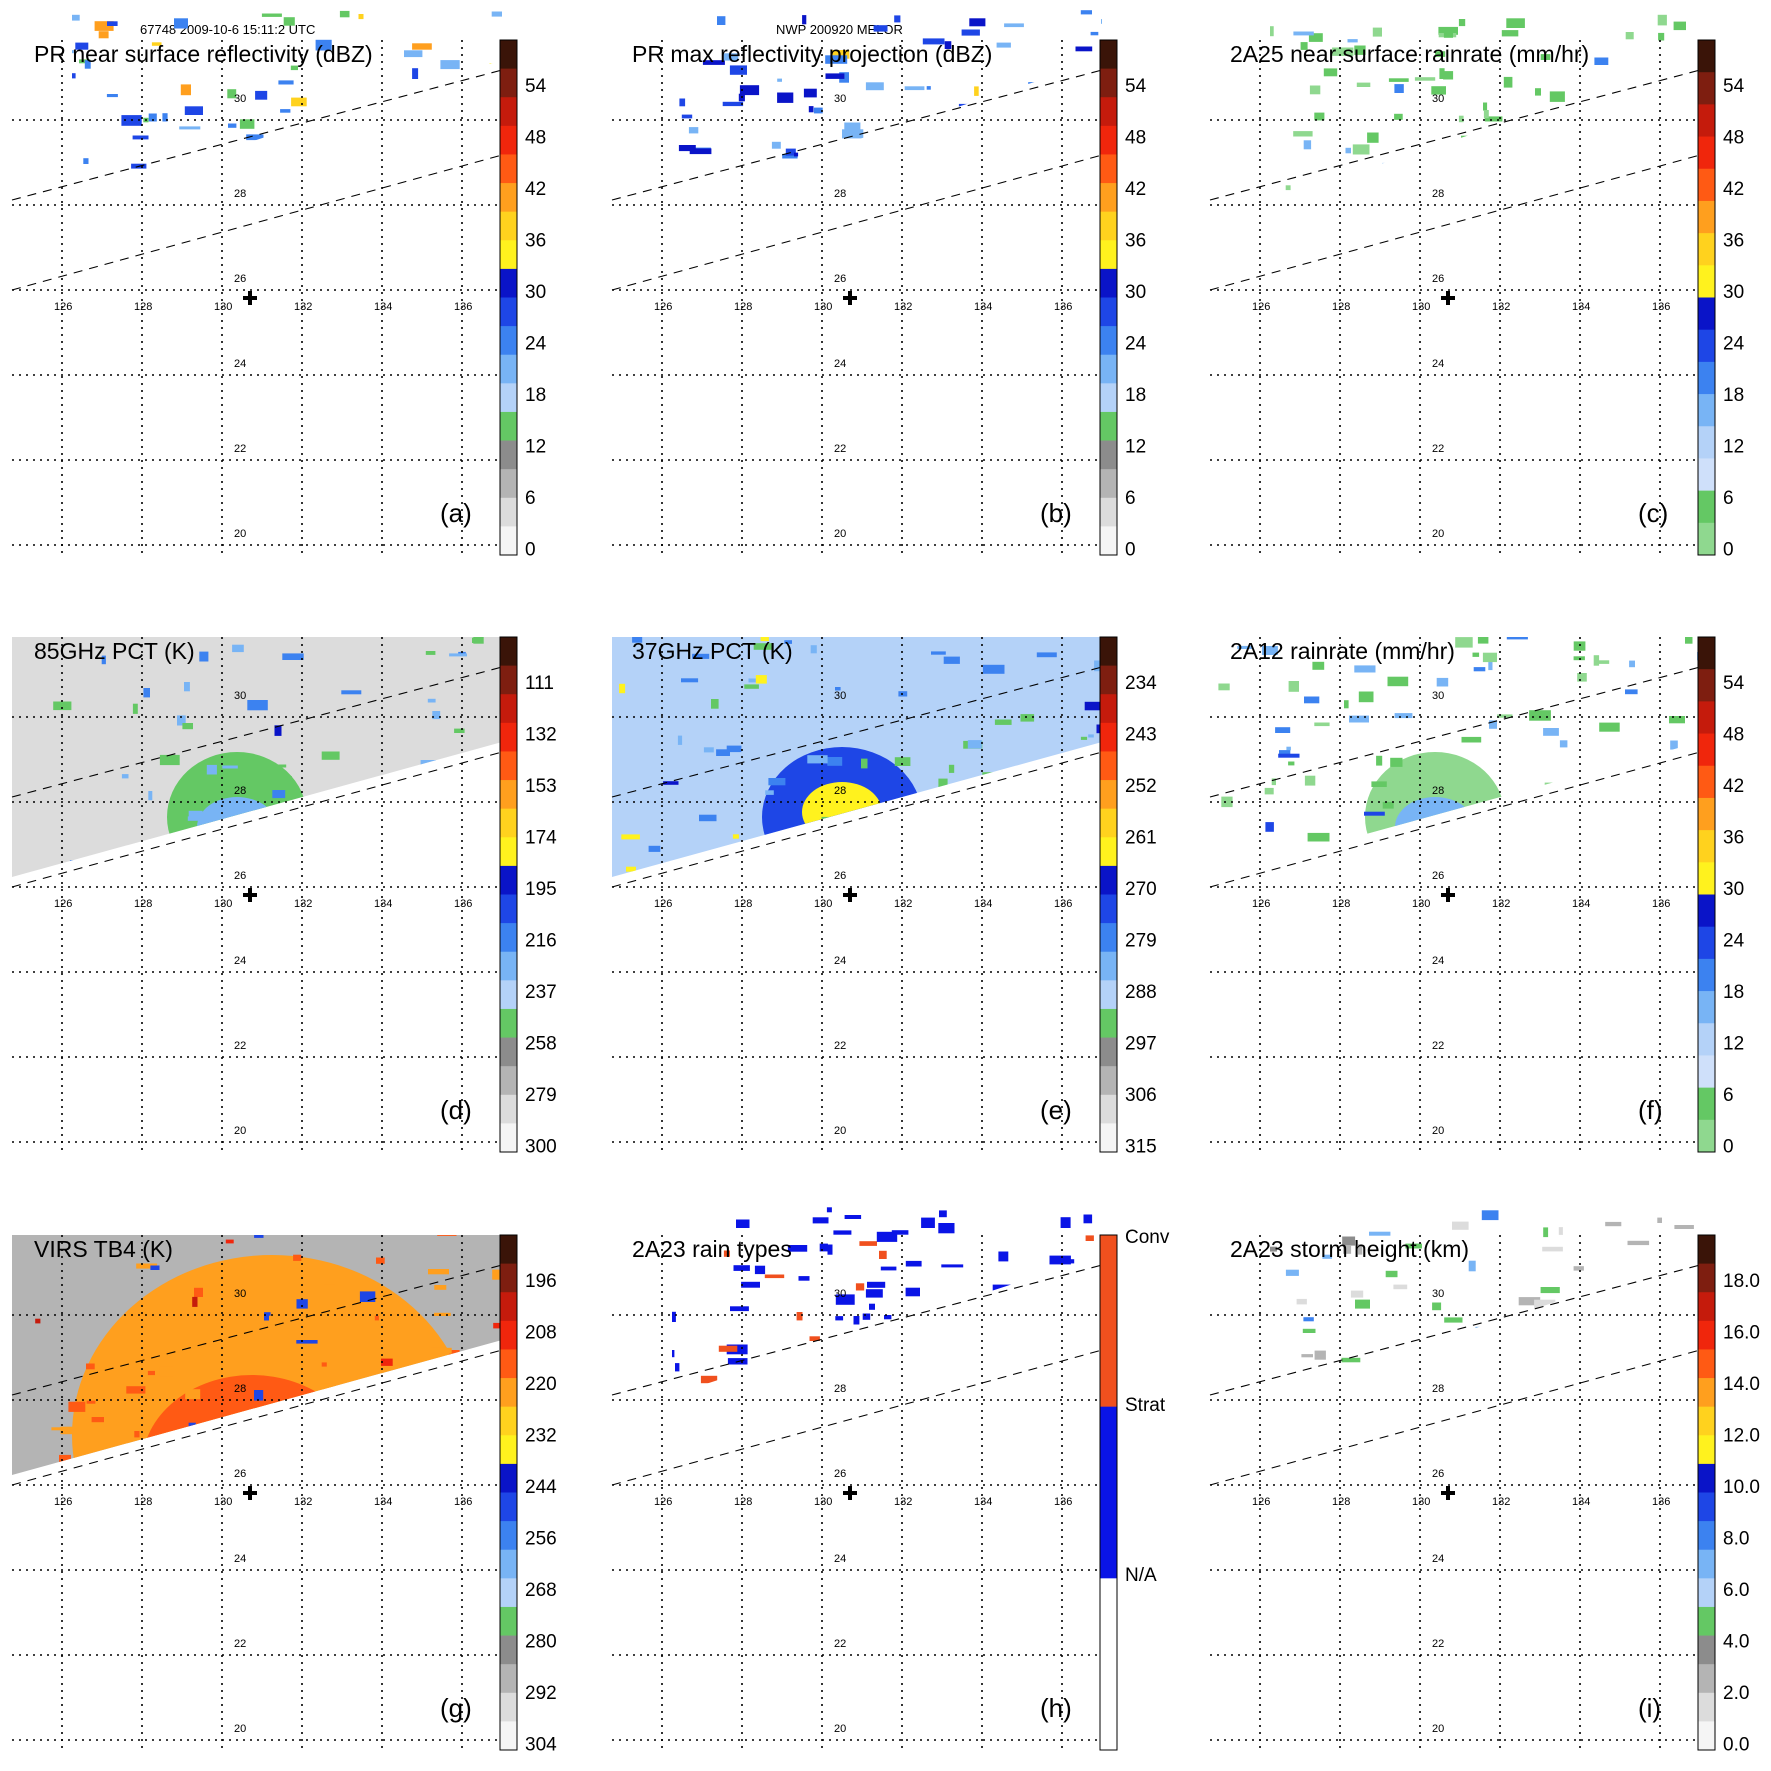 This screenshot has height=1771, width=1771. Describe the element at coordinates (240, 1046) in the screenshot. I see `latitude-label: 22` at that location.